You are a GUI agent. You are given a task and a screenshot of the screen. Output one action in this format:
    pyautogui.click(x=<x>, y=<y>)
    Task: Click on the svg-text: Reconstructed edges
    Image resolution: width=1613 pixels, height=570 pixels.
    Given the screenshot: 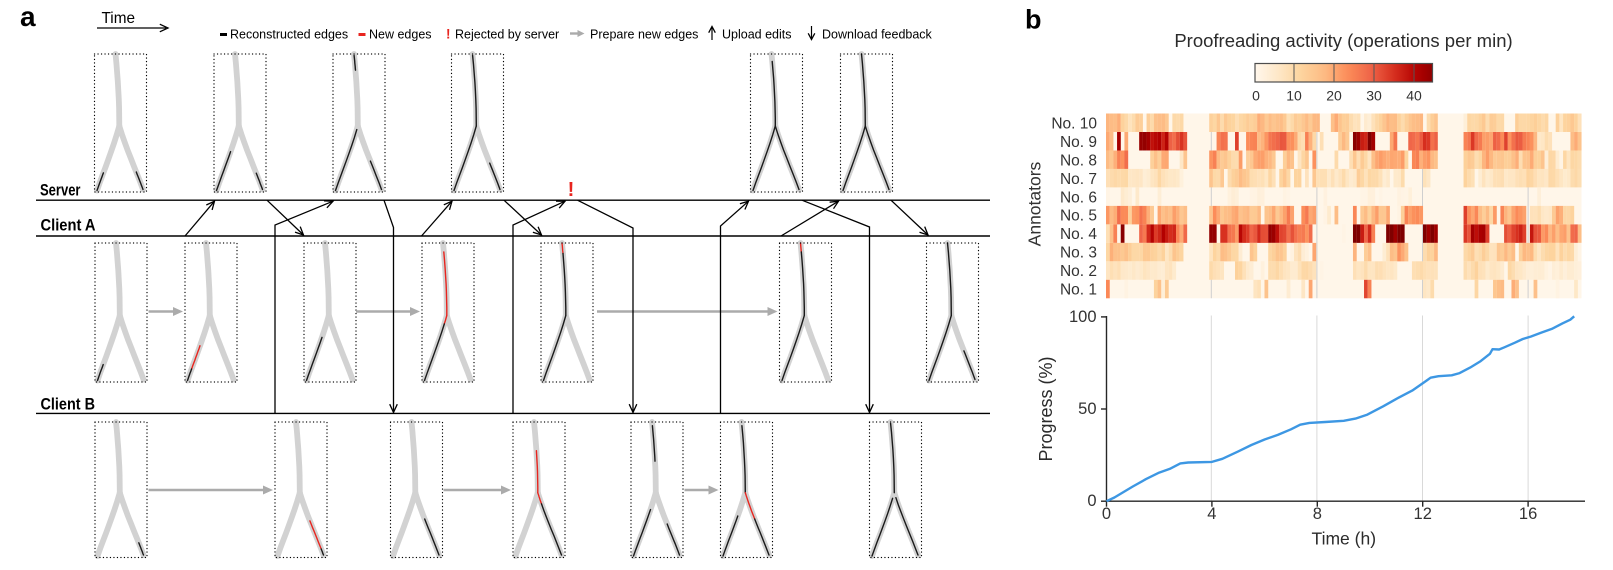 What is the action you would take?
    pyautogui.click(x=289, y=35)
    